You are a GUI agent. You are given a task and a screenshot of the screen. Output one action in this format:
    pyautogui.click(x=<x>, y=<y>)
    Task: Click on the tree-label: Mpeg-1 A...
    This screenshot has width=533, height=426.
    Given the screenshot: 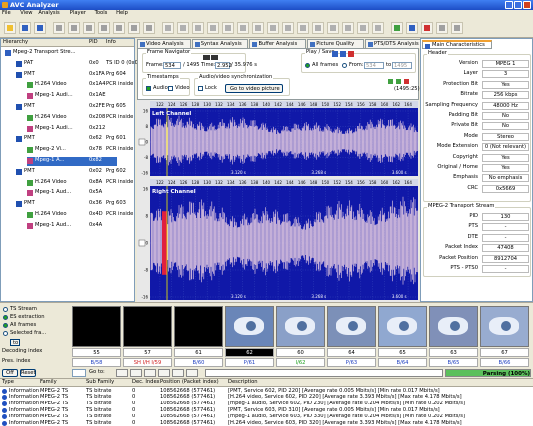 What is the action you would take?
    pyautogui.click(x=50, y=160)
    